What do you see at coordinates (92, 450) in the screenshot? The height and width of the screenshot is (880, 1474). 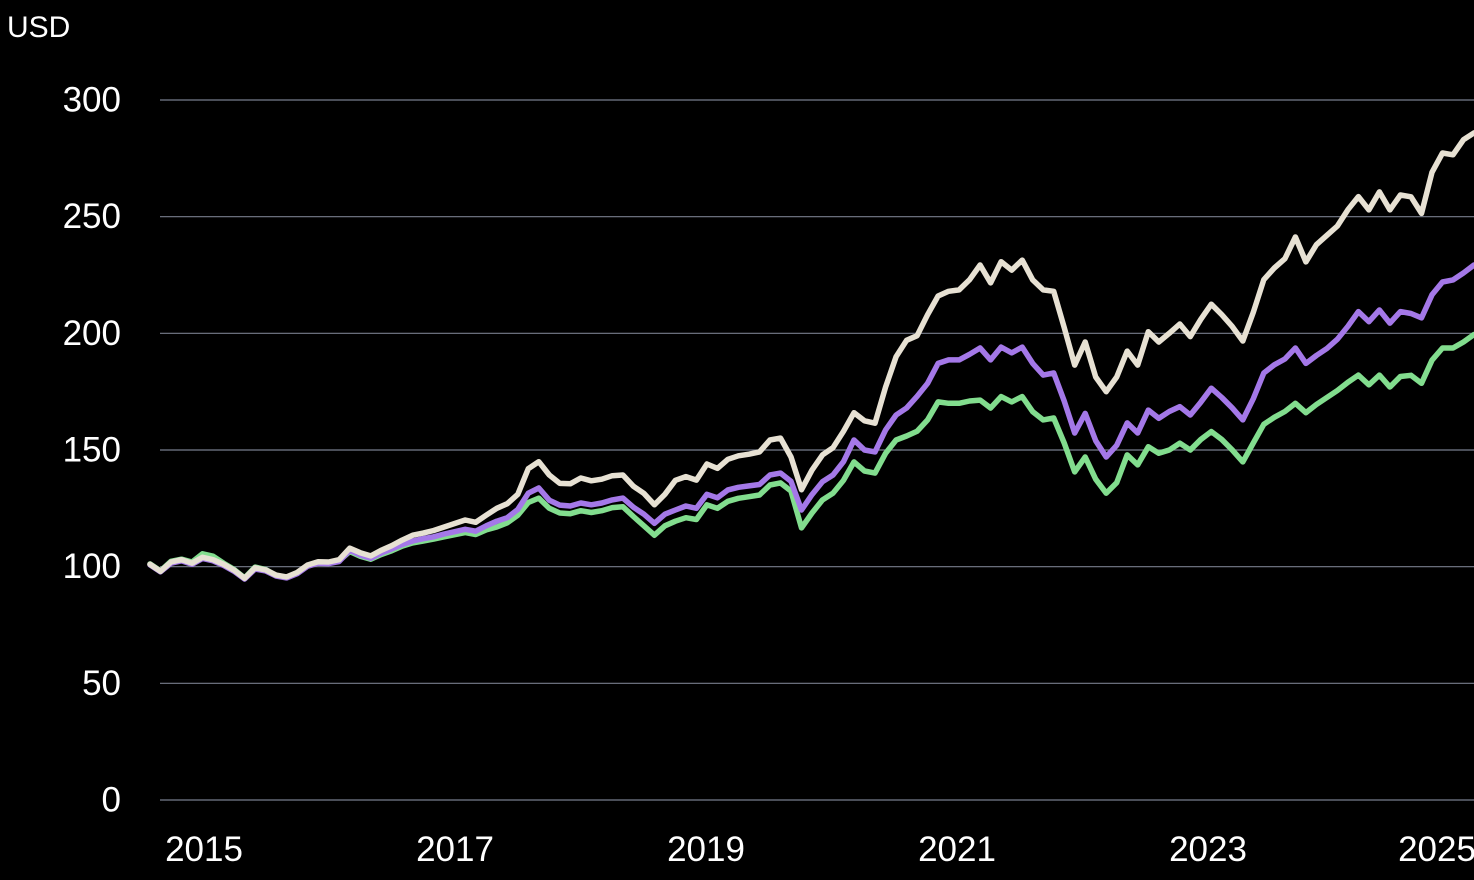 I see `y-tick-label: 150` at bounding box center [92, 450].